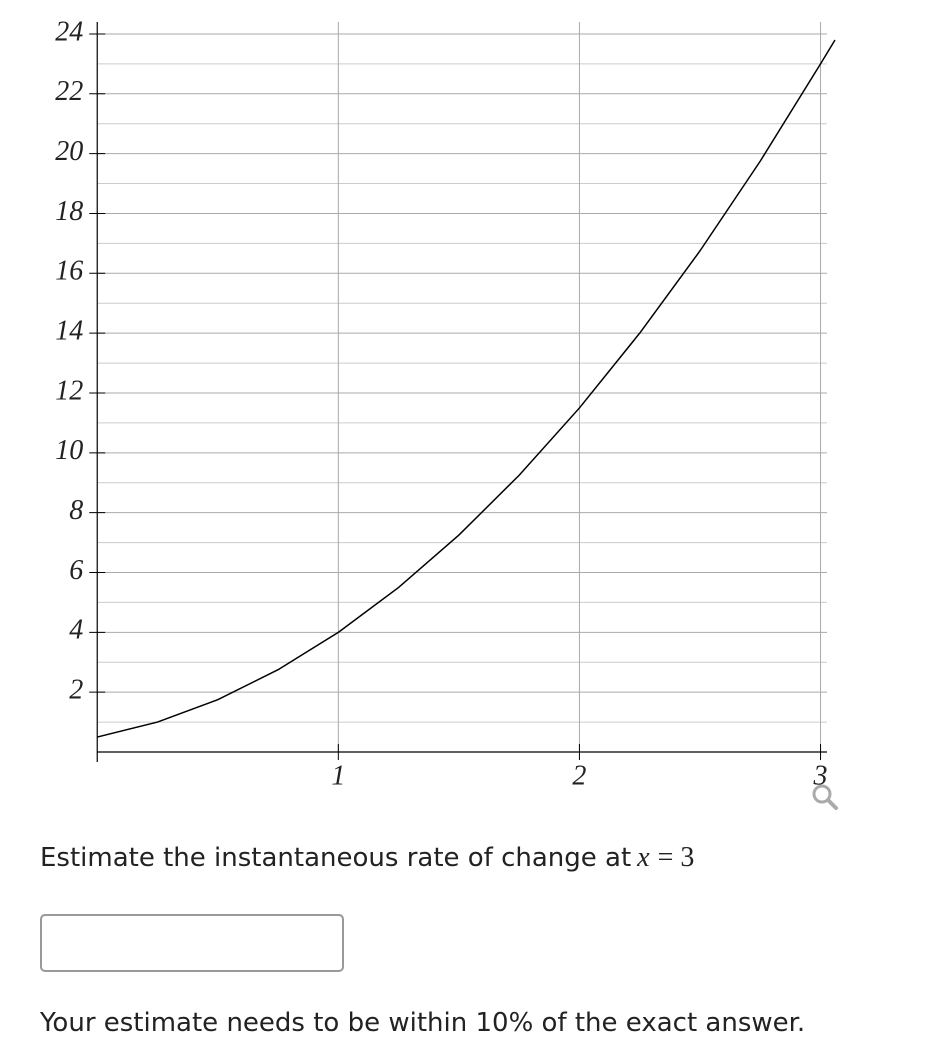 The height and width of the screenshot is (1050, 948). What do you see at coordinates (76, 570) in the screenshot?
I see `y-tick-label: 6` at bounding box center [76, 570].